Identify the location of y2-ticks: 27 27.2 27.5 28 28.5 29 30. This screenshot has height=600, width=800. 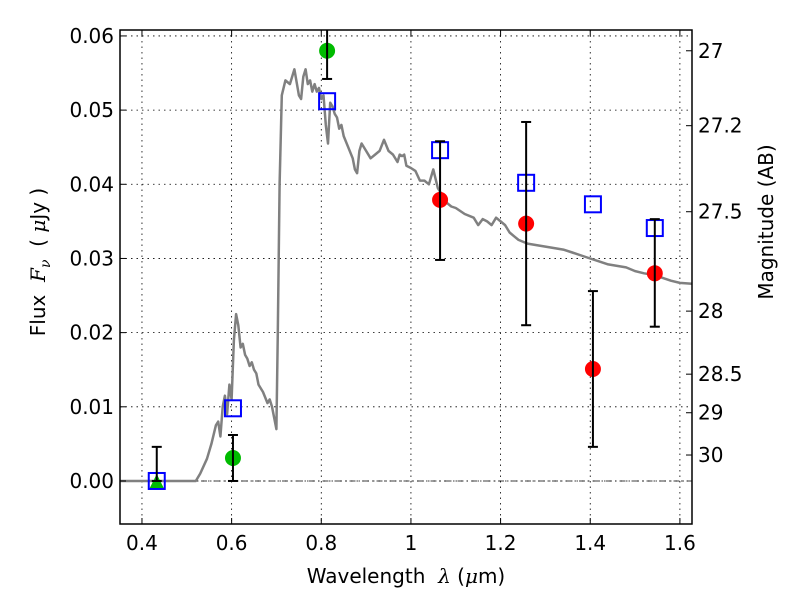
(714, 253).